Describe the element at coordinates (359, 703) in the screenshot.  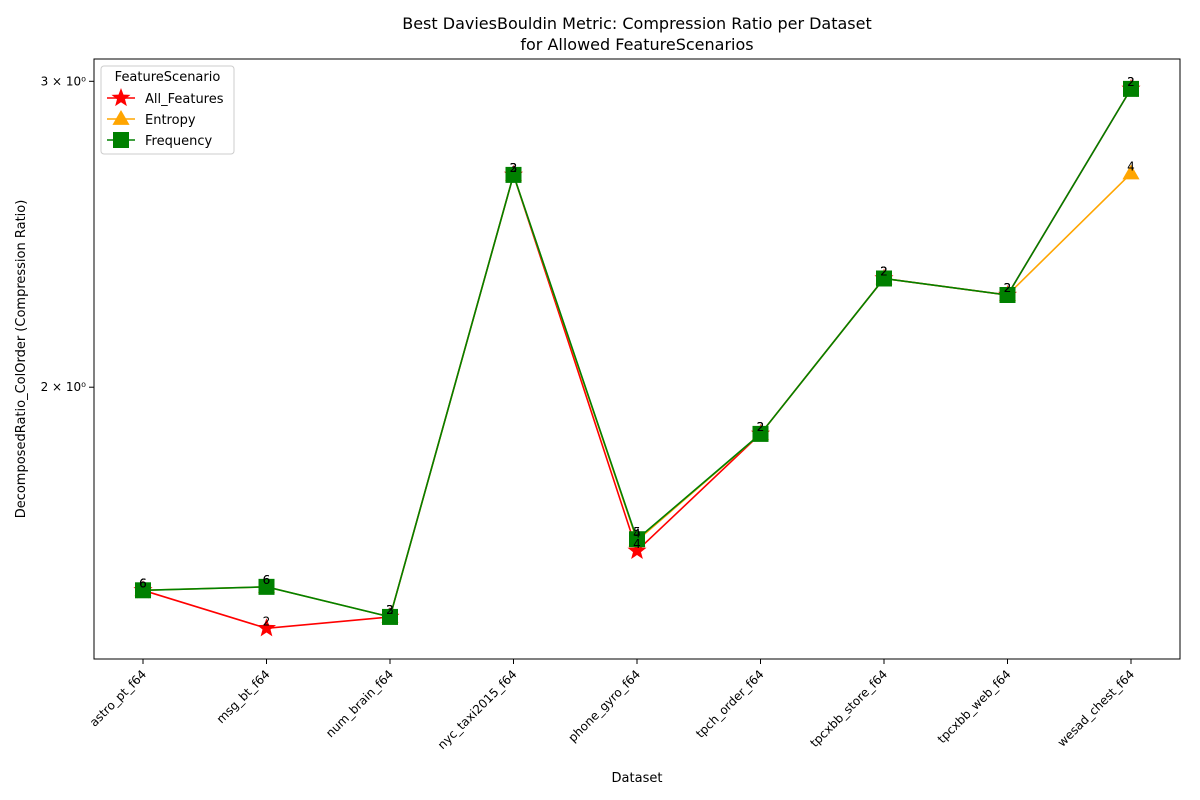
I see `x-tick-label: num_brain_f64` at that location.